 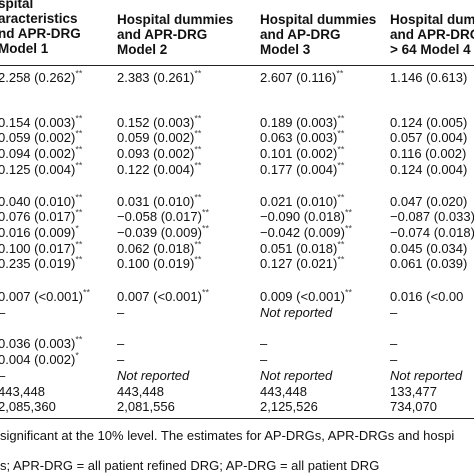 I want to click on cell-r10-c1: 0.235 (0.019)**, so click(x=41, y=262).